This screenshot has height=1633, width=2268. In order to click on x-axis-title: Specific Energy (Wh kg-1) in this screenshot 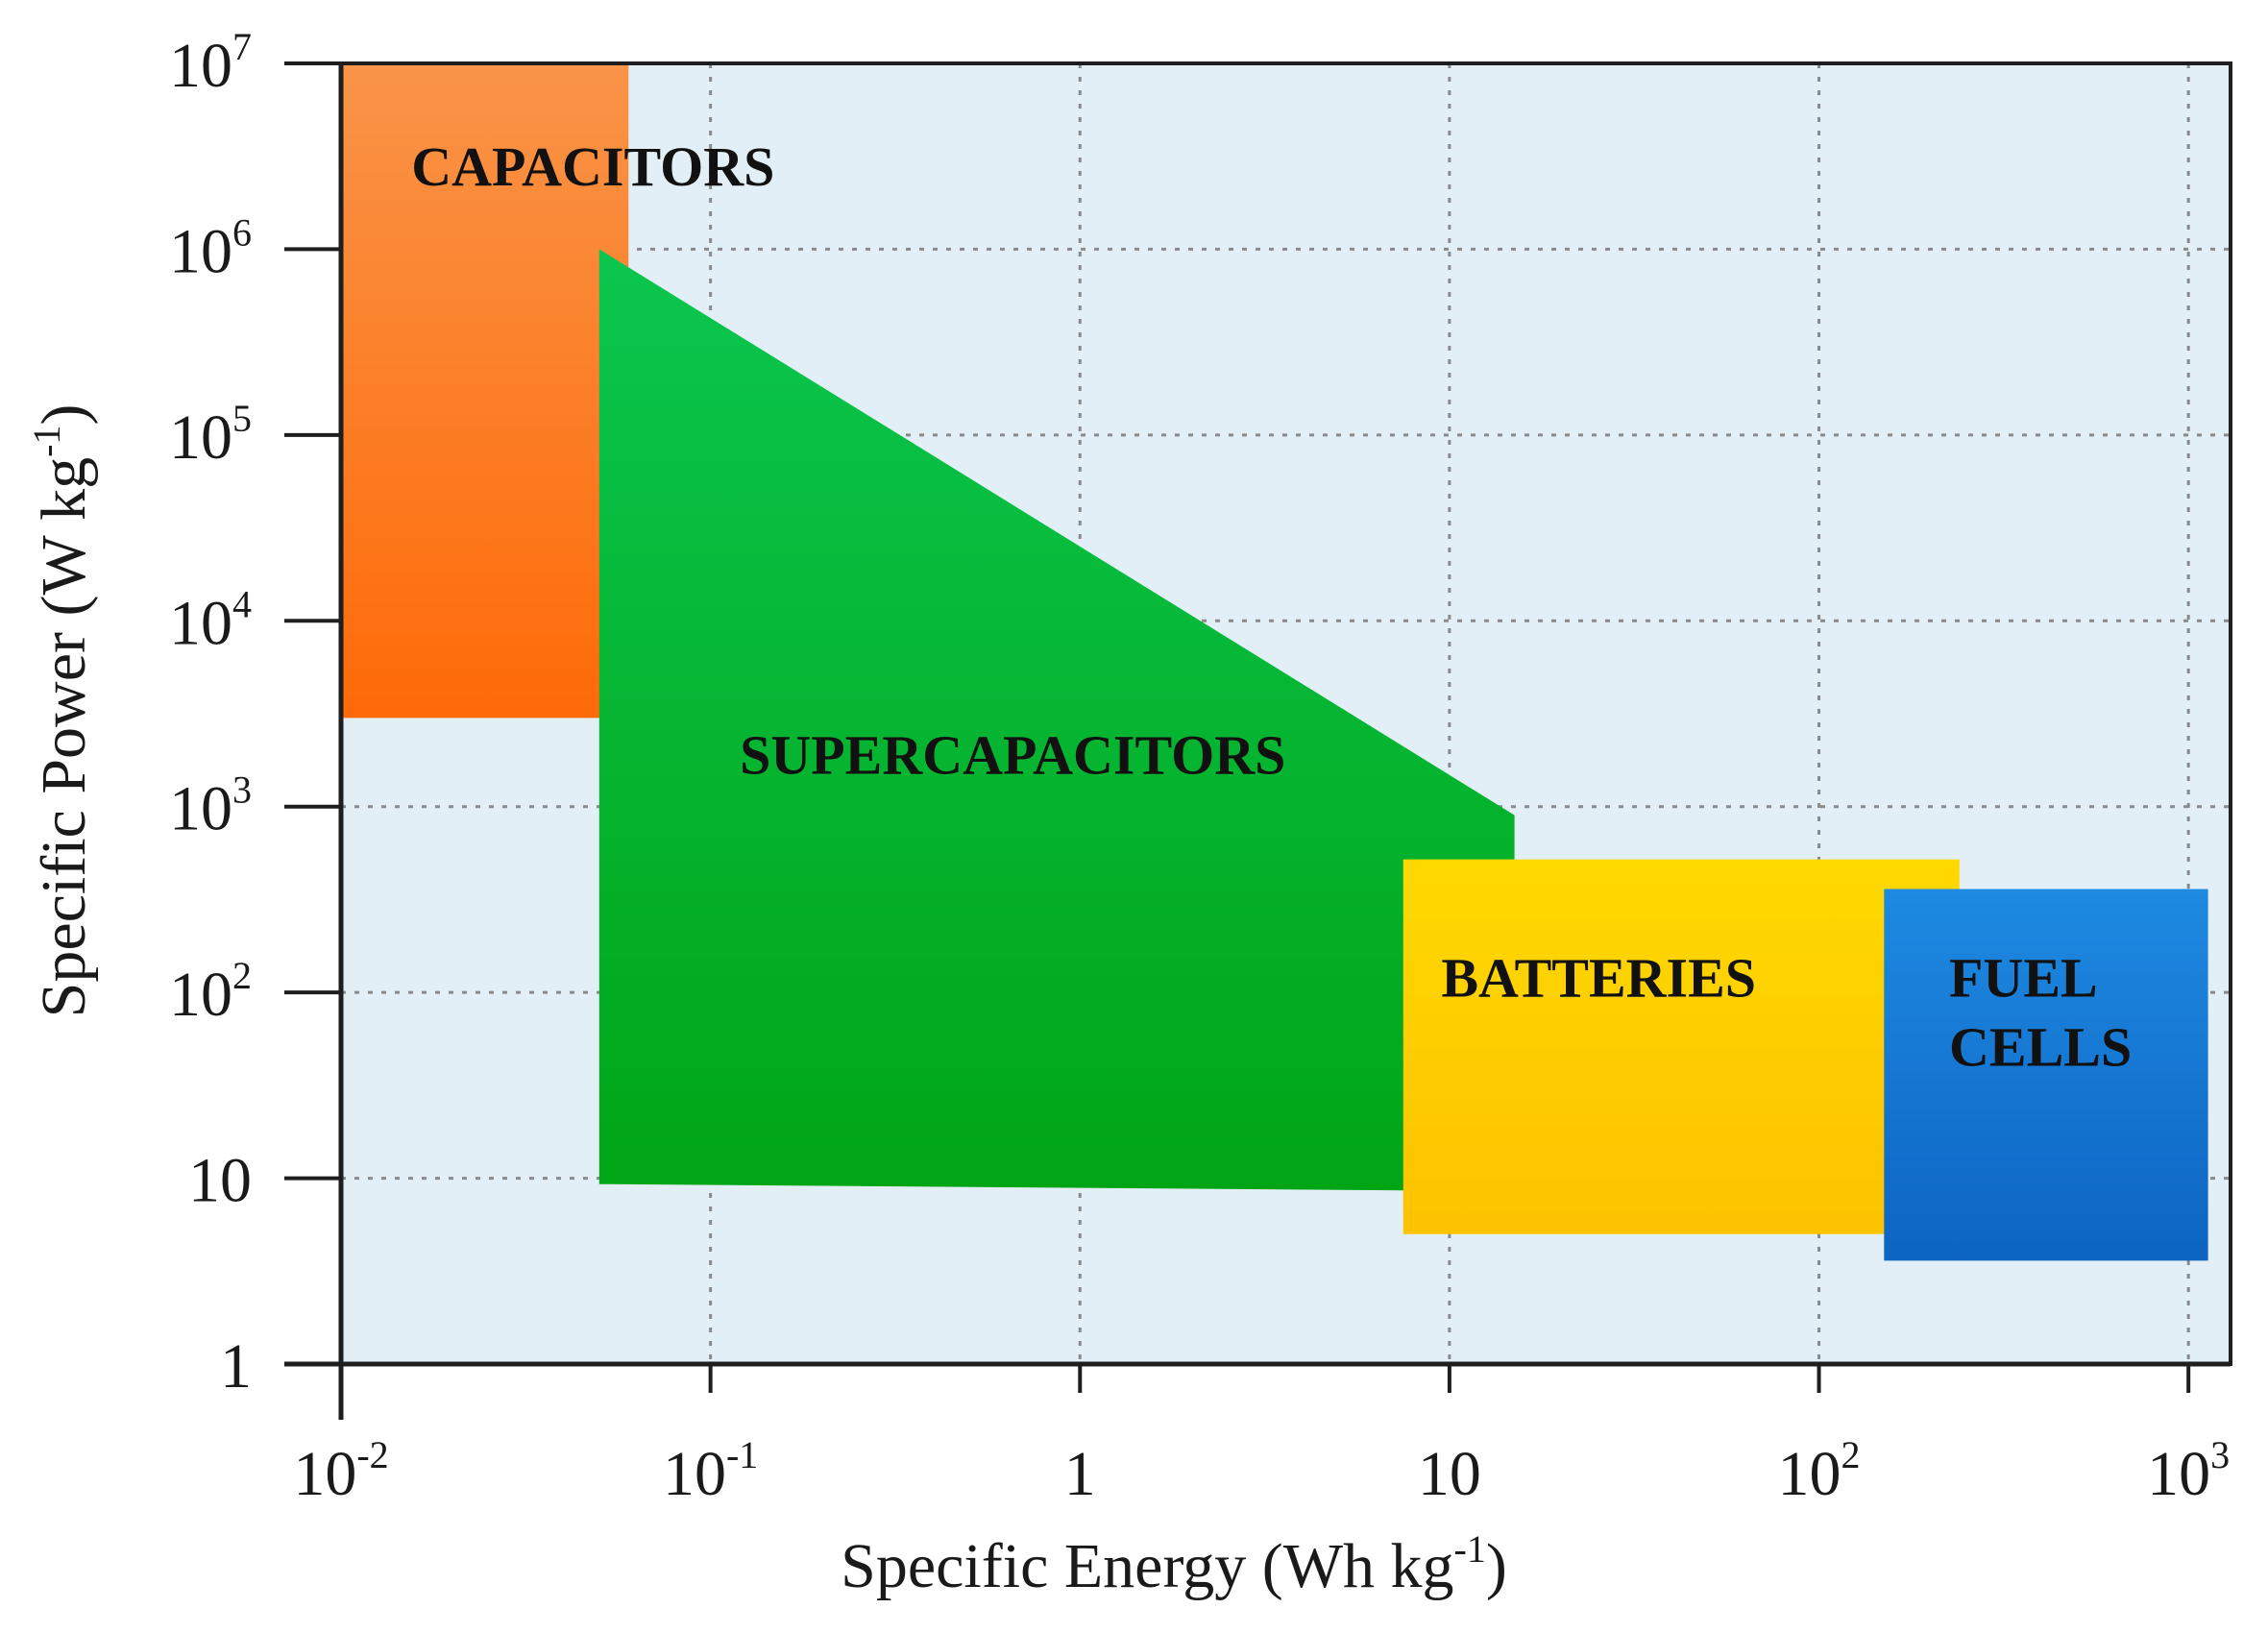, I will do `click(1174, 1564)`.